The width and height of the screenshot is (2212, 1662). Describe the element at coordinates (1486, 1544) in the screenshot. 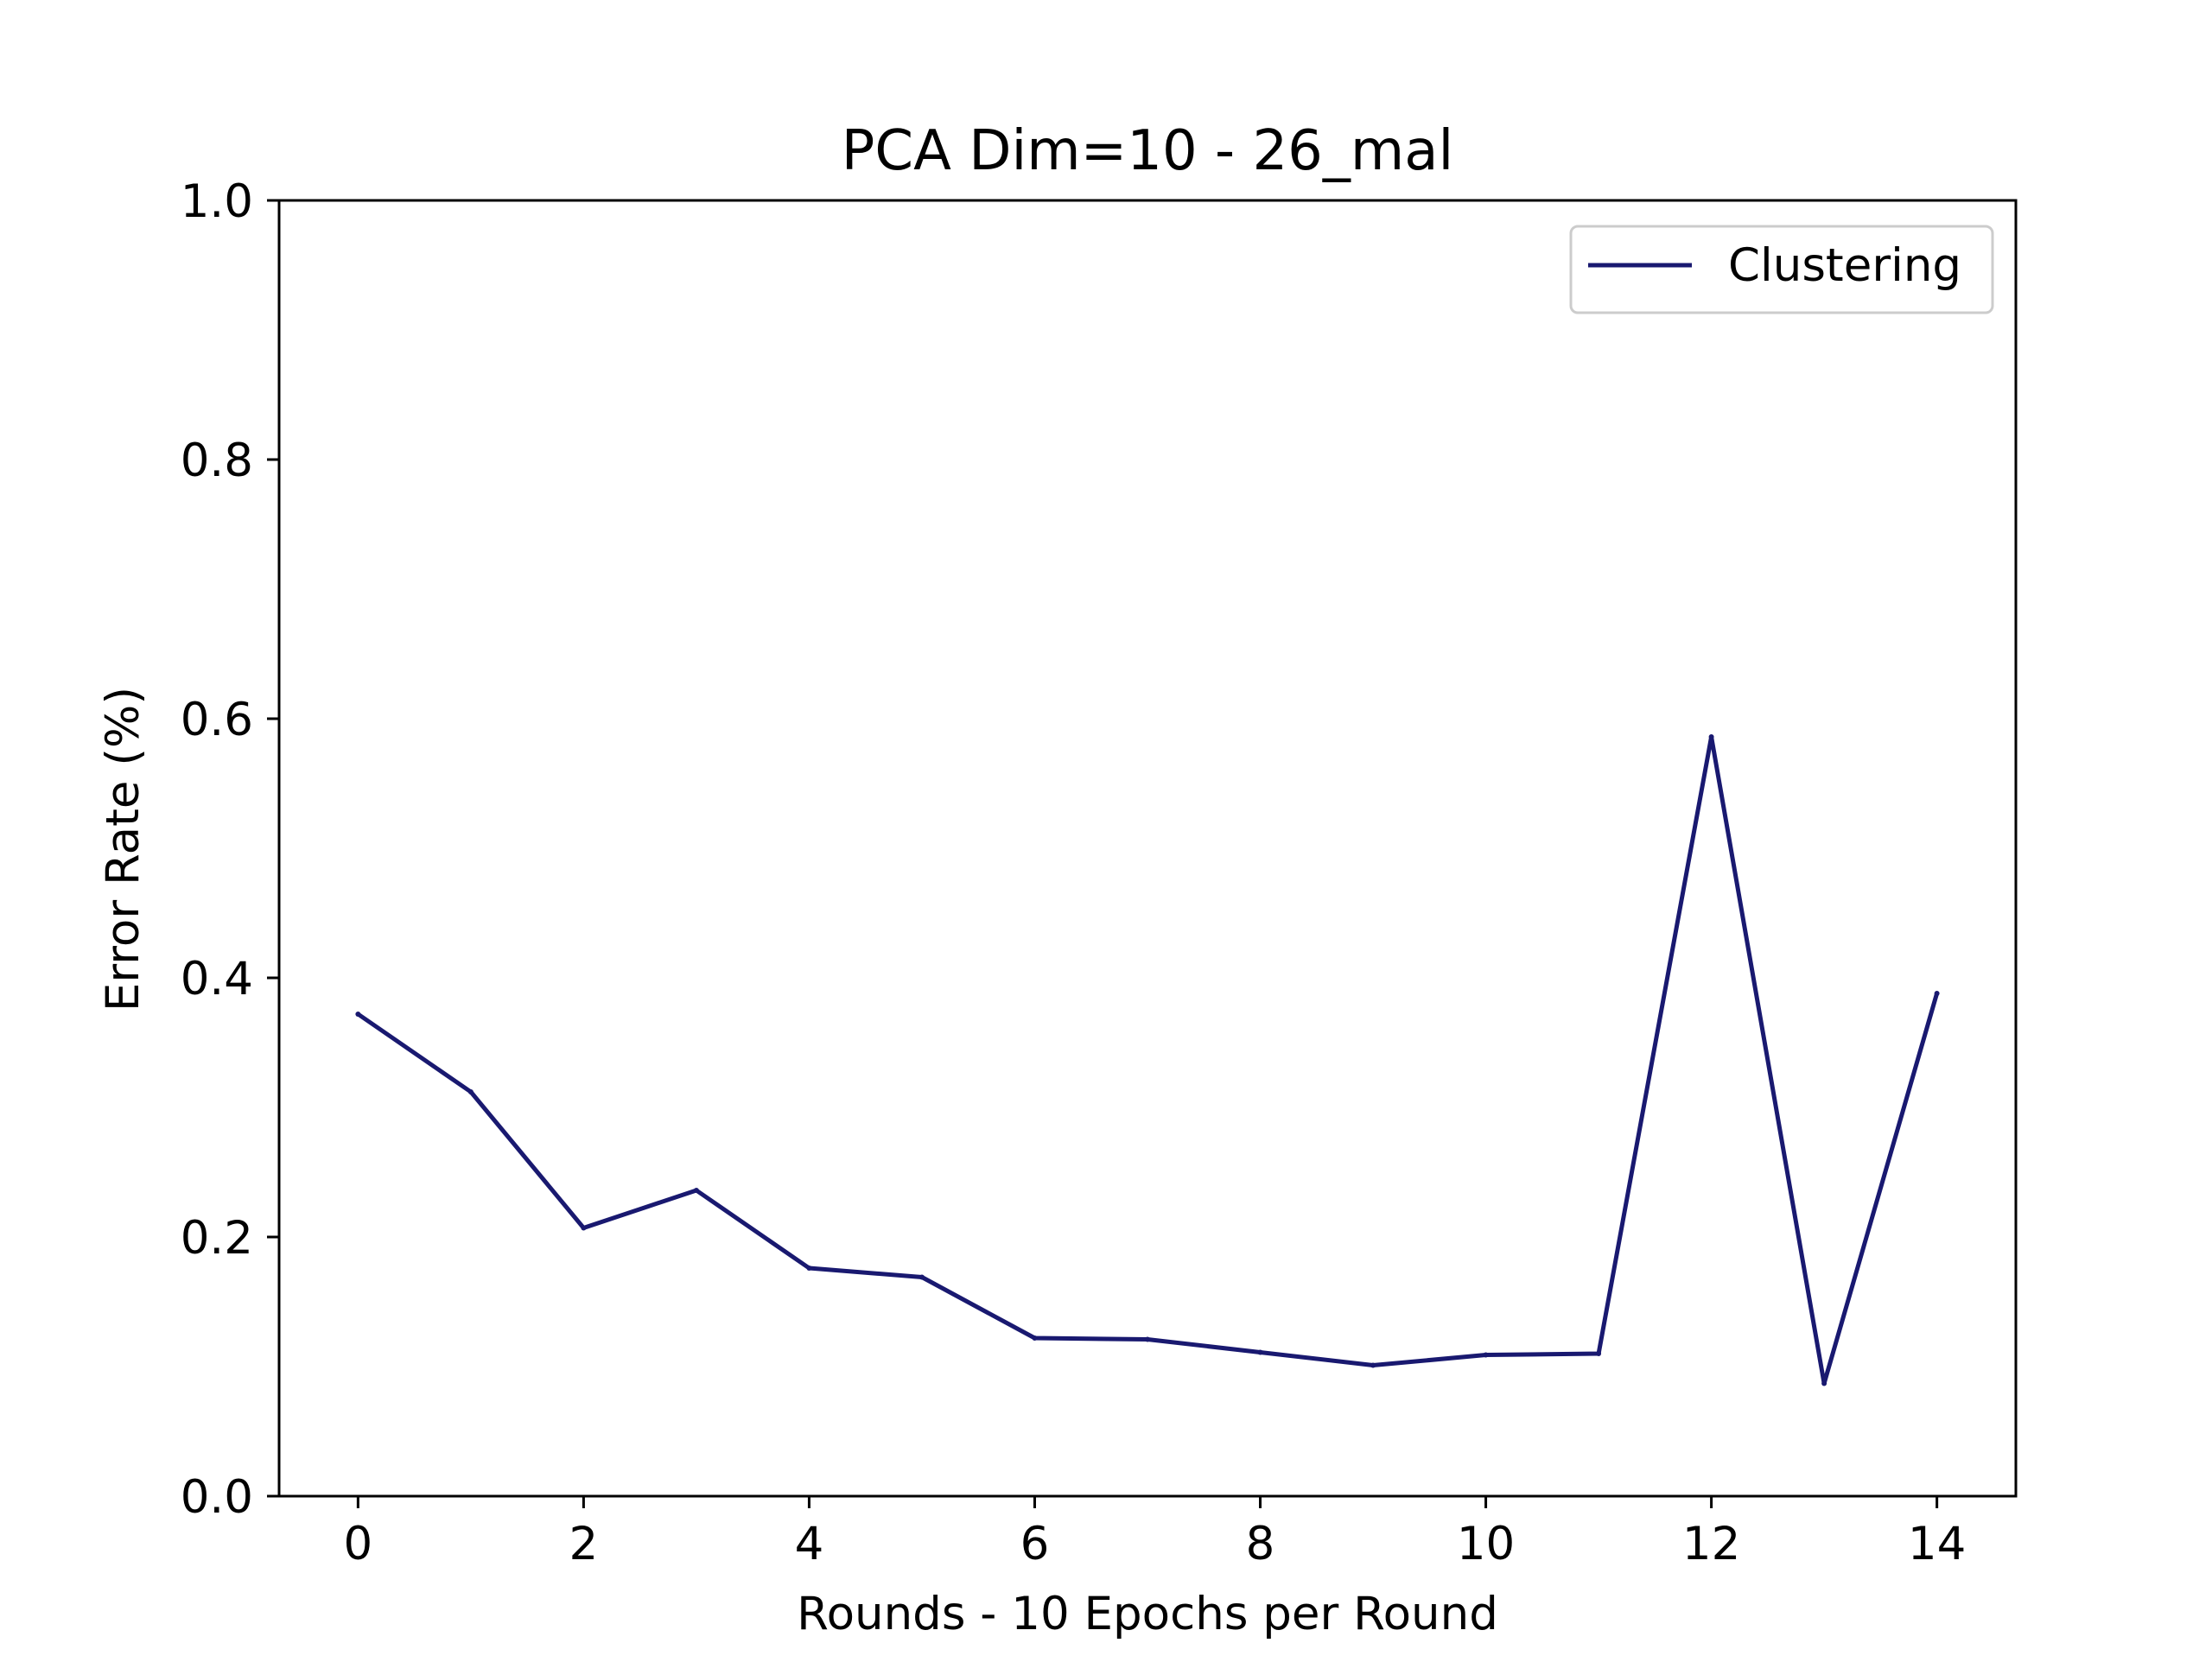

I see `x-tick-label: 10` at that location.